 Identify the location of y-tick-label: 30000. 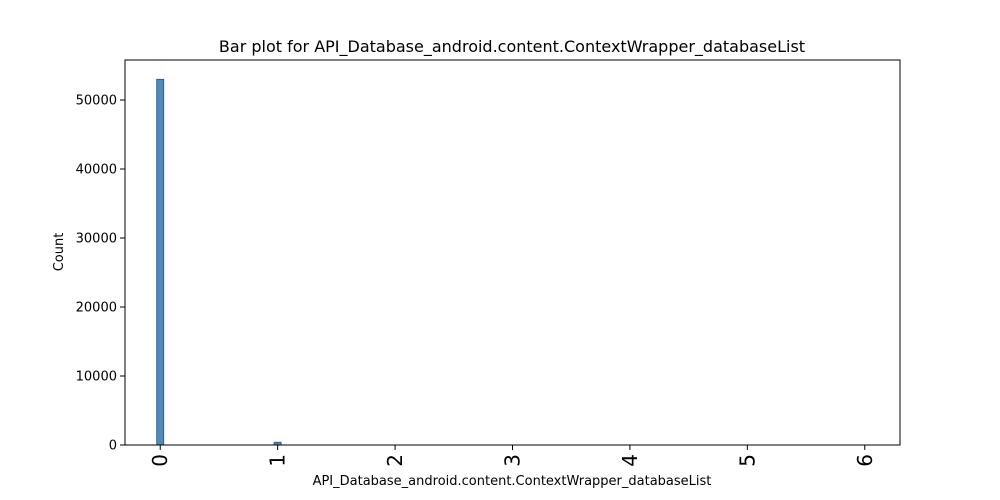
(96, 239).